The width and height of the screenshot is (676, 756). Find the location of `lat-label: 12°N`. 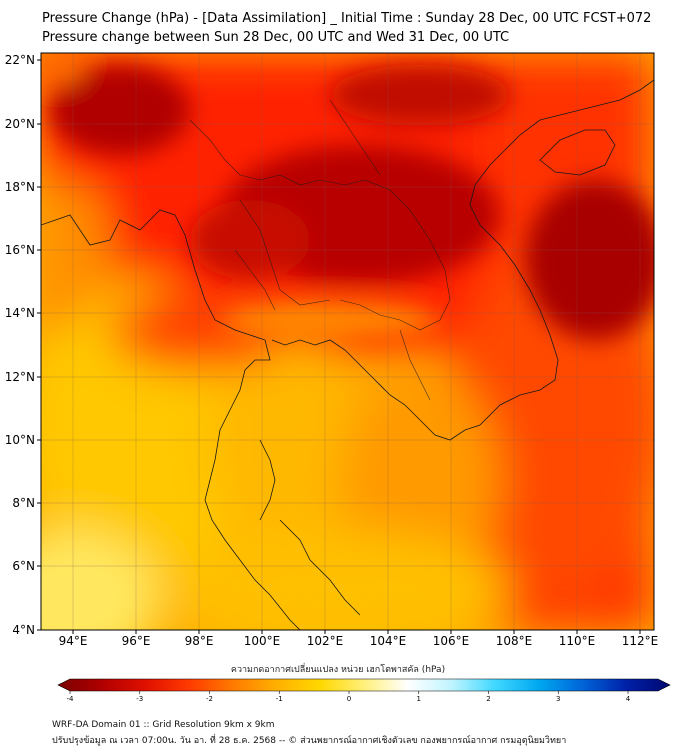

lat-label: 12°N is located at coordinates (20, 377).